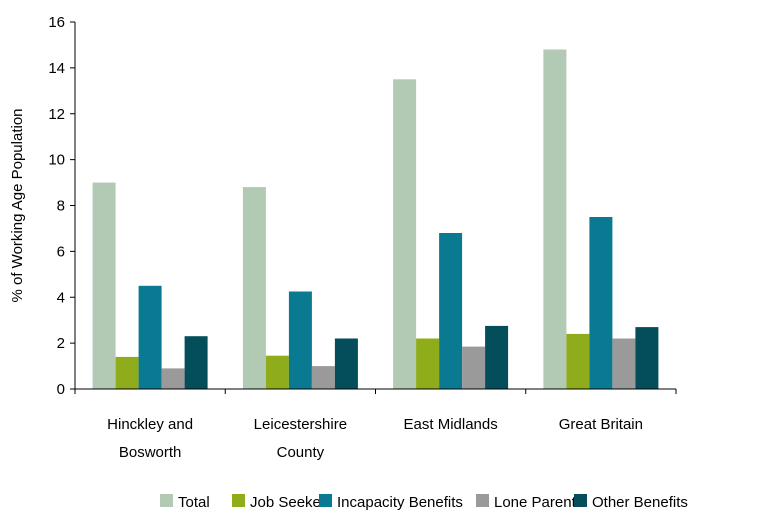 Image resolution: width=761 pixels, height=519 pixels. What do you see at coordinates (56, 160) in the screenshot?
I see `y-tick-label-10: 10` at bounding box center [56, 160].